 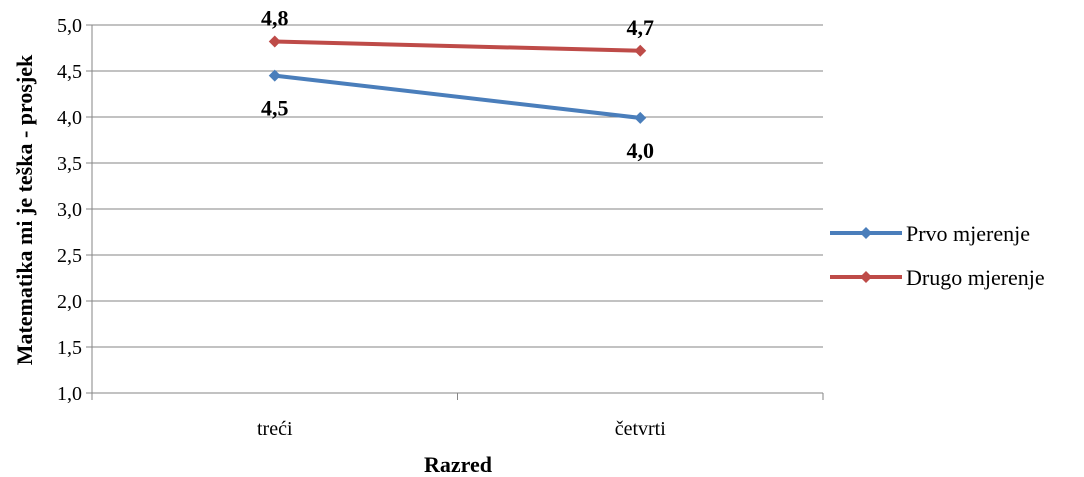 What do you see at coordinates (24, 209) in the screenshot?
I see `y-axis-title: Matematika mi je teška - prosjek` at bounding box center [24, 209].